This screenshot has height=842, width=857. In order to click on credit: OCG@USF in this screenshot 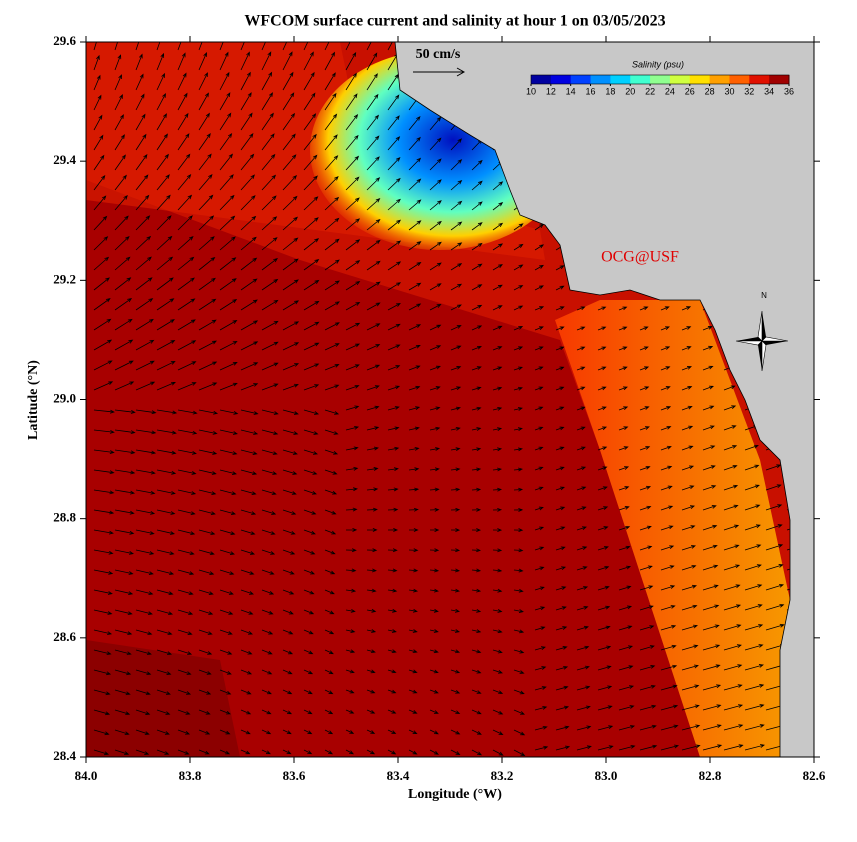, I will do `click(640, 257)`.